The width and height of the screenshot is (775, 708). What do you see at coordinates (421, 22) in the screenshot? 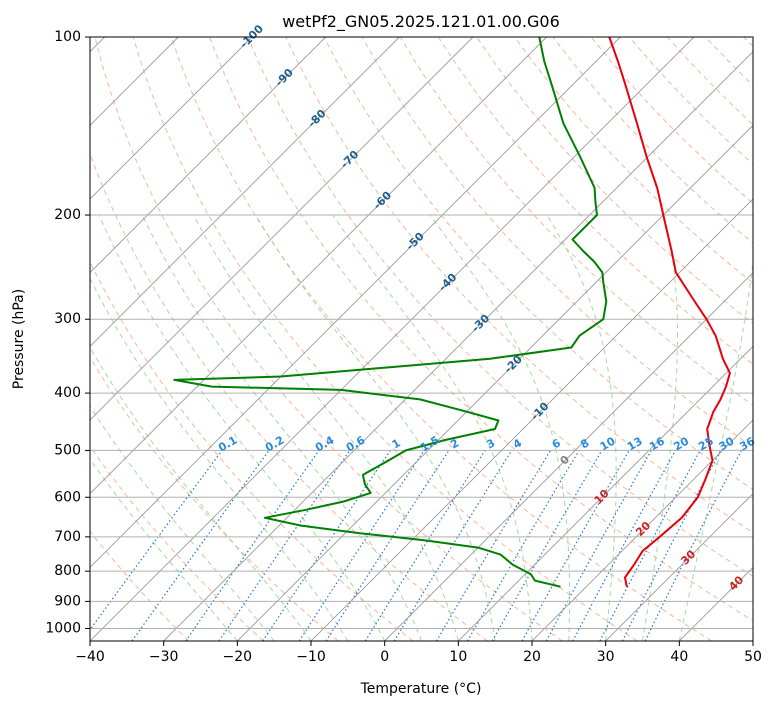
I see `chart-title: wetPf2_GN05.2025.121.01.00.G06` at bounding box center [421, 22].